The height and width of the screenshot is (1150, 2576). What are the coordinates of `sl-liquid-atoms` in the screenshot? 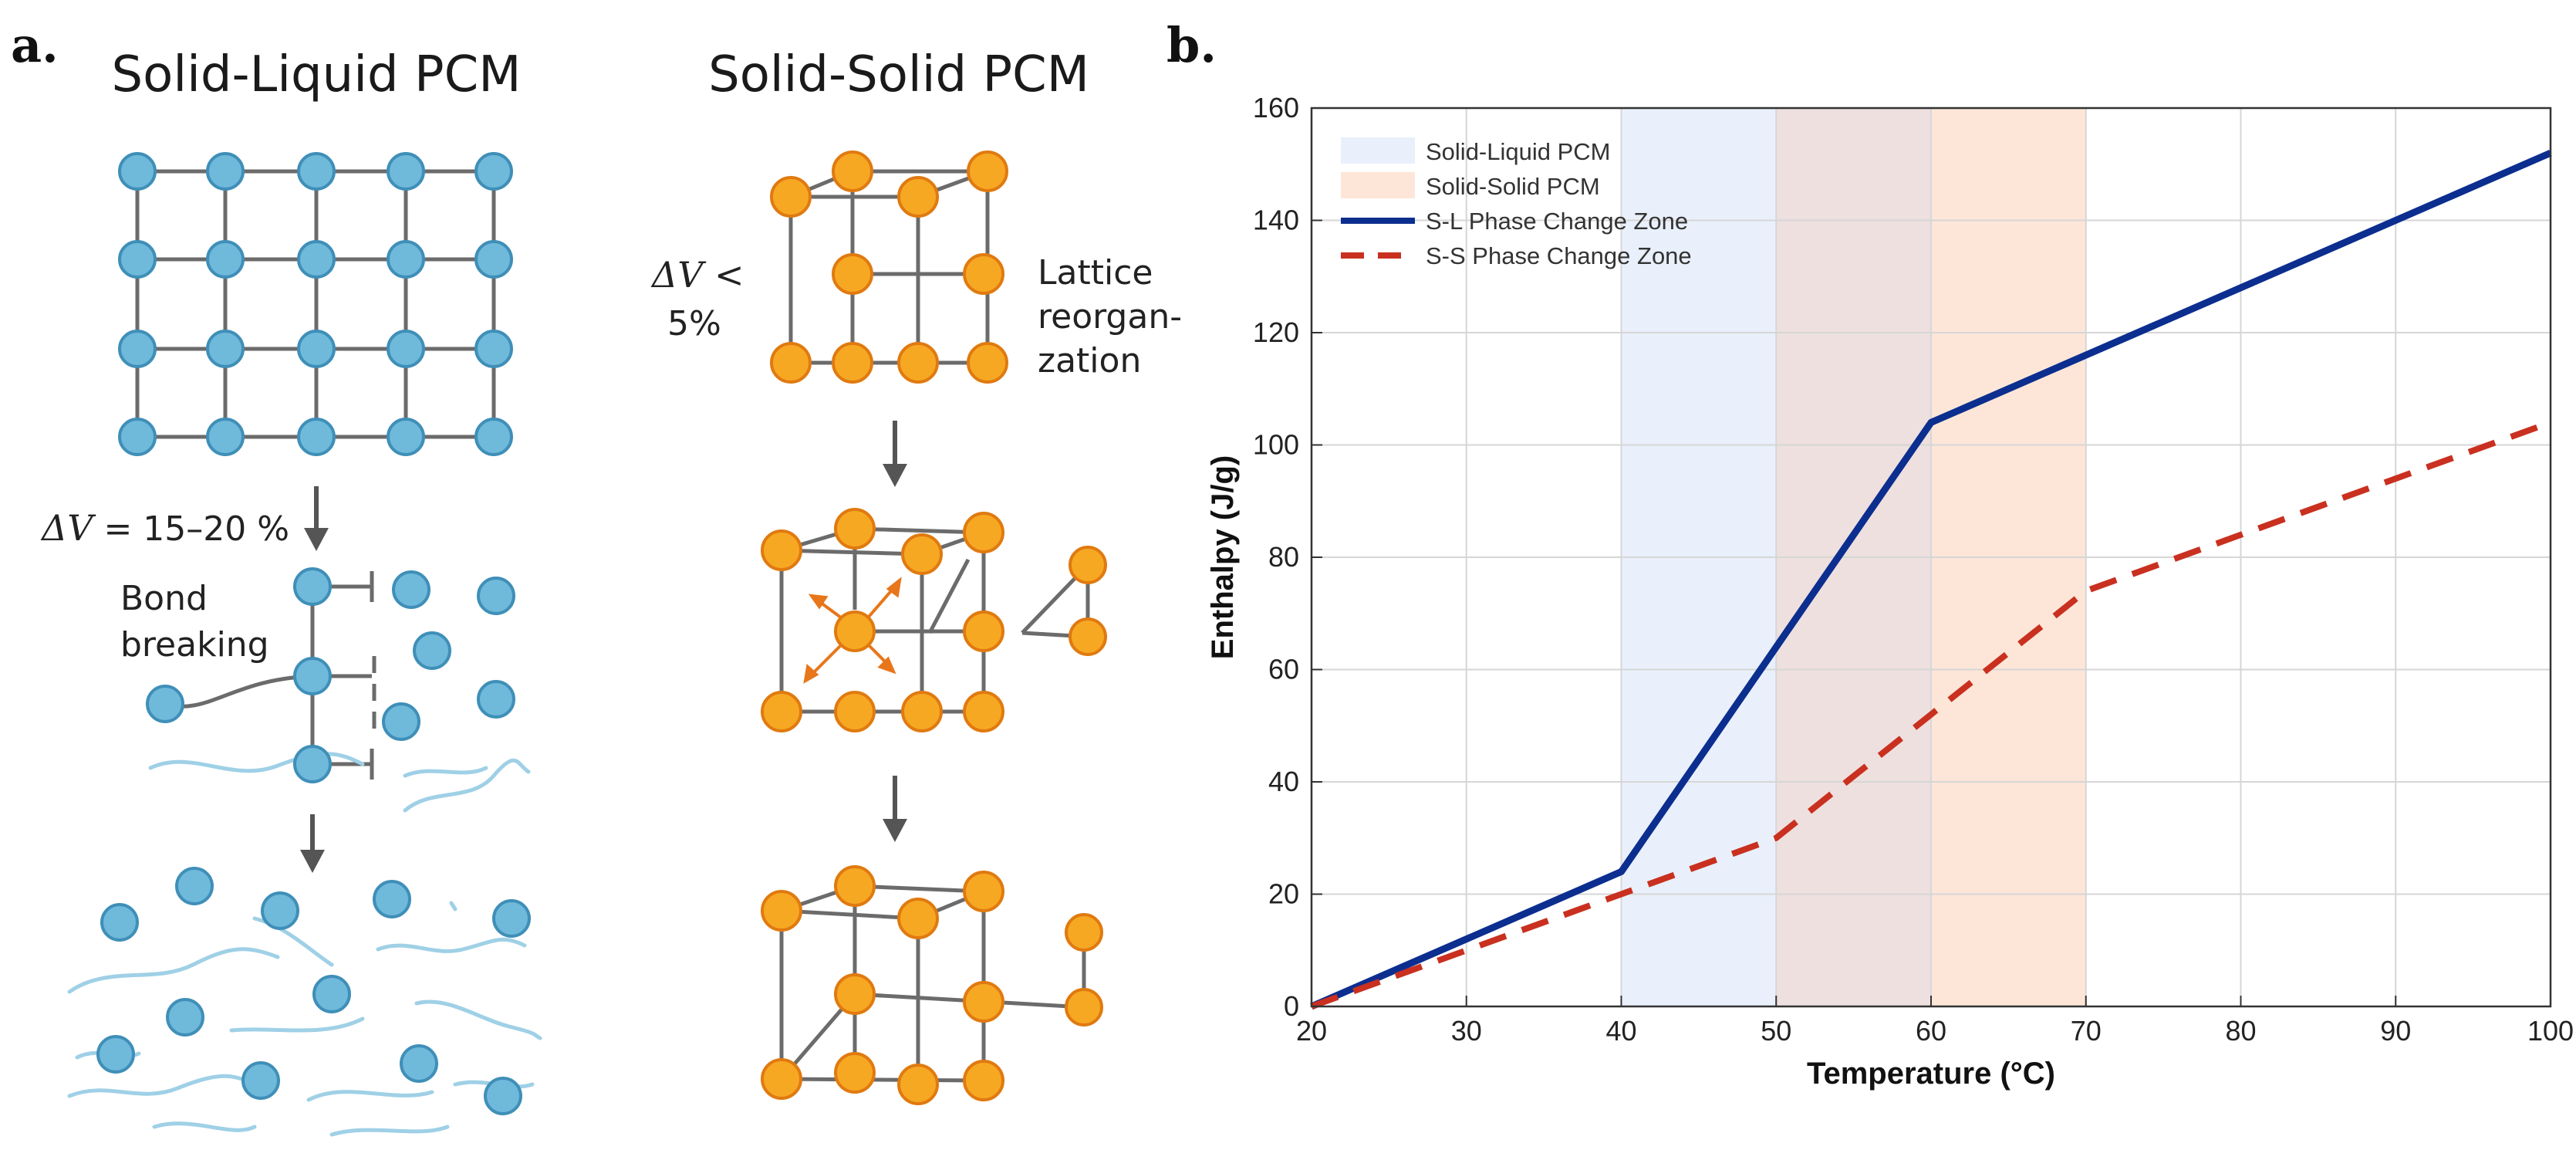 It's located at (313, 991).